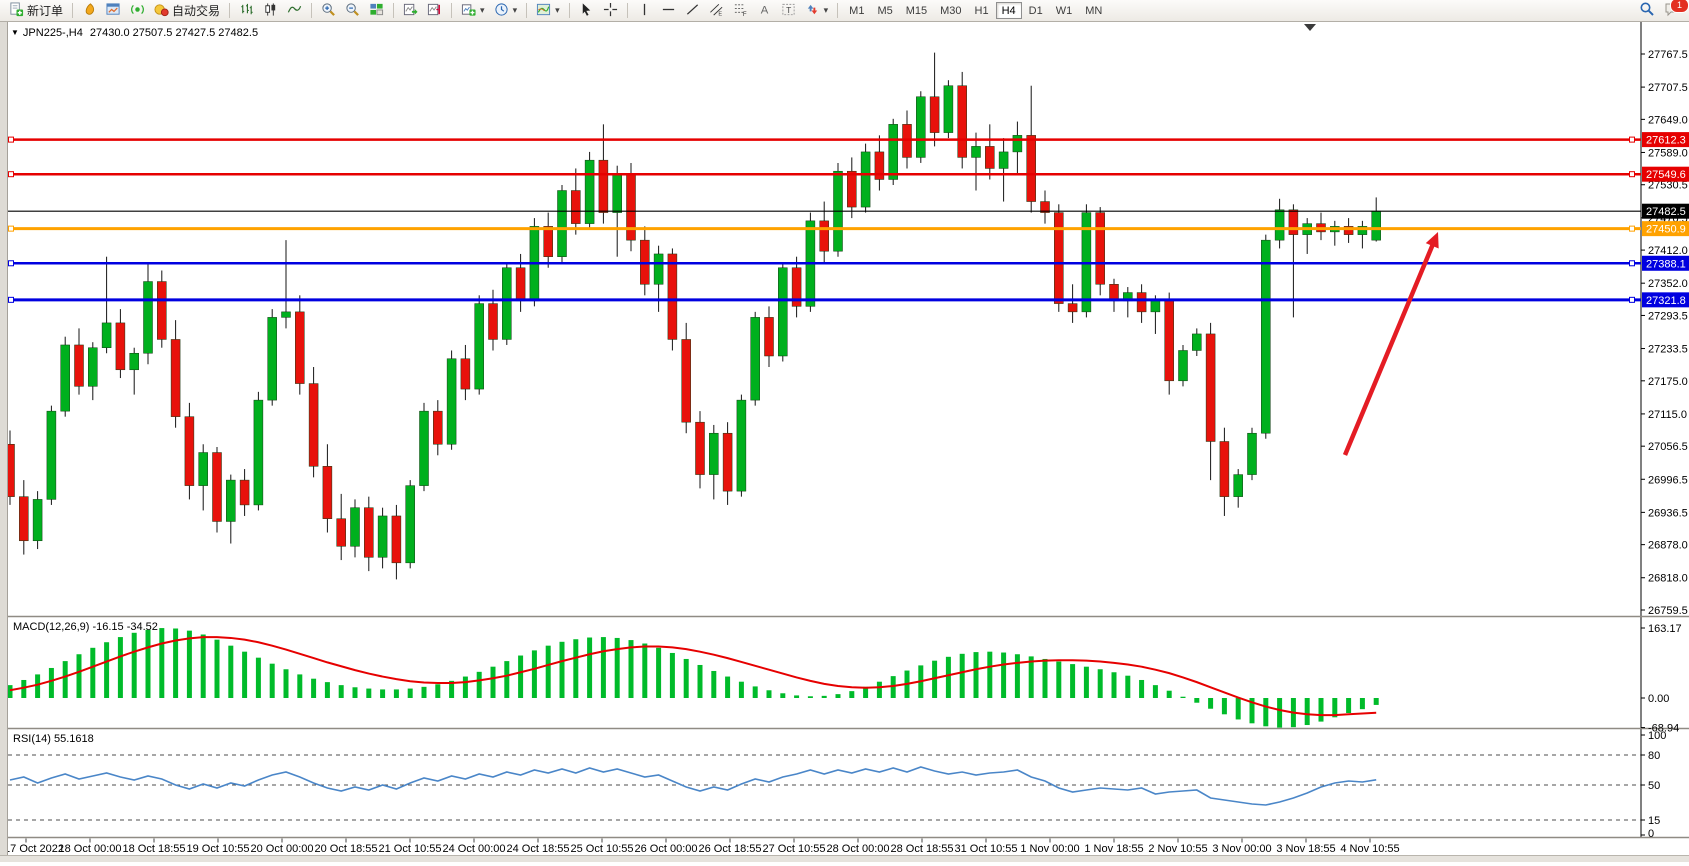 The height and width of the screenshot is (866, 1689). I want to click on price-tick-label: 26759.5, so click(1668, 611).